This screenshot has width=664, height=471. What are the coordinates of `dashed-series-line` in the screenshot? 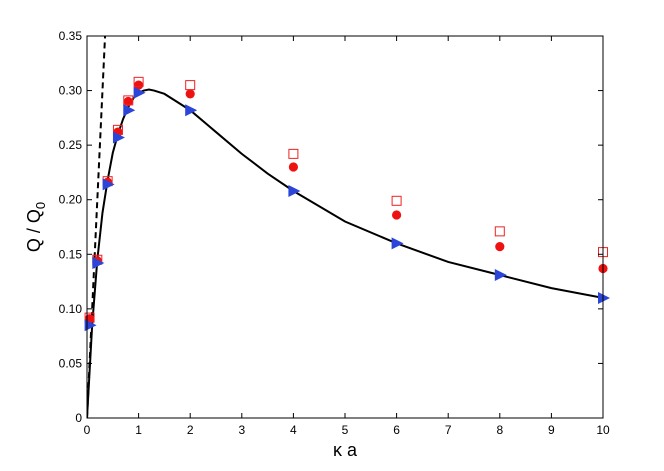 It's located at (97, 227).